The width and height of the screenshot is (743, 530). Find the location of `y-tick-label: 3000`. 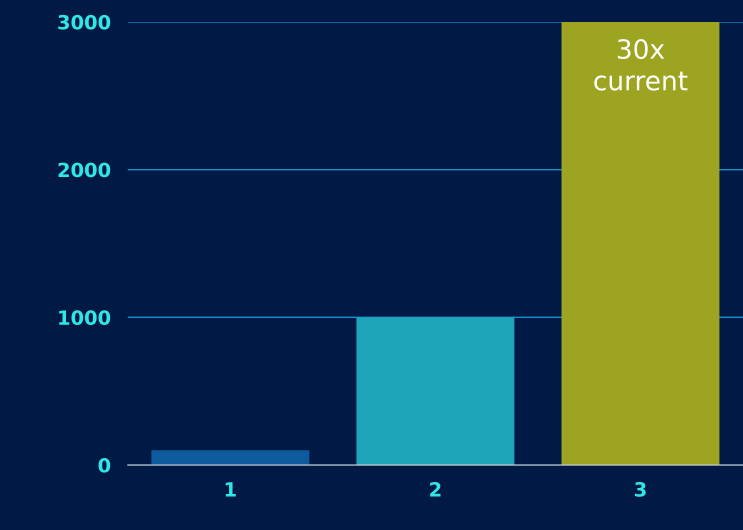

y-tick-label: 3000 is located at coordinates (84, 22).